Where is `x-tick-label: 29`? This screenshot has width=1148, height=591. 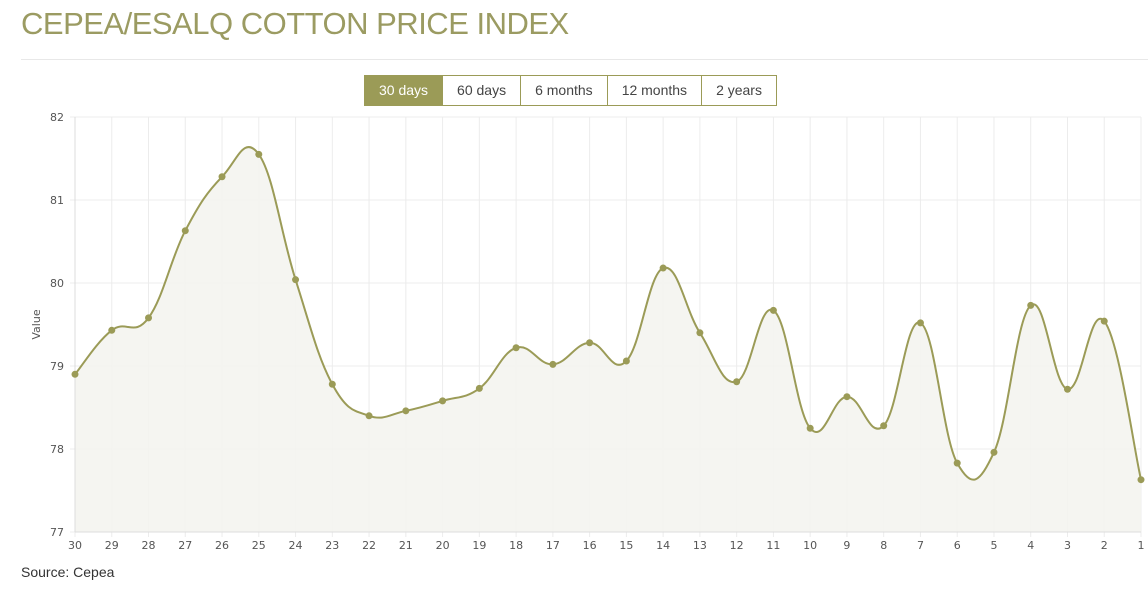
x-tick-label: 29 is located at coordinates (112, 545).